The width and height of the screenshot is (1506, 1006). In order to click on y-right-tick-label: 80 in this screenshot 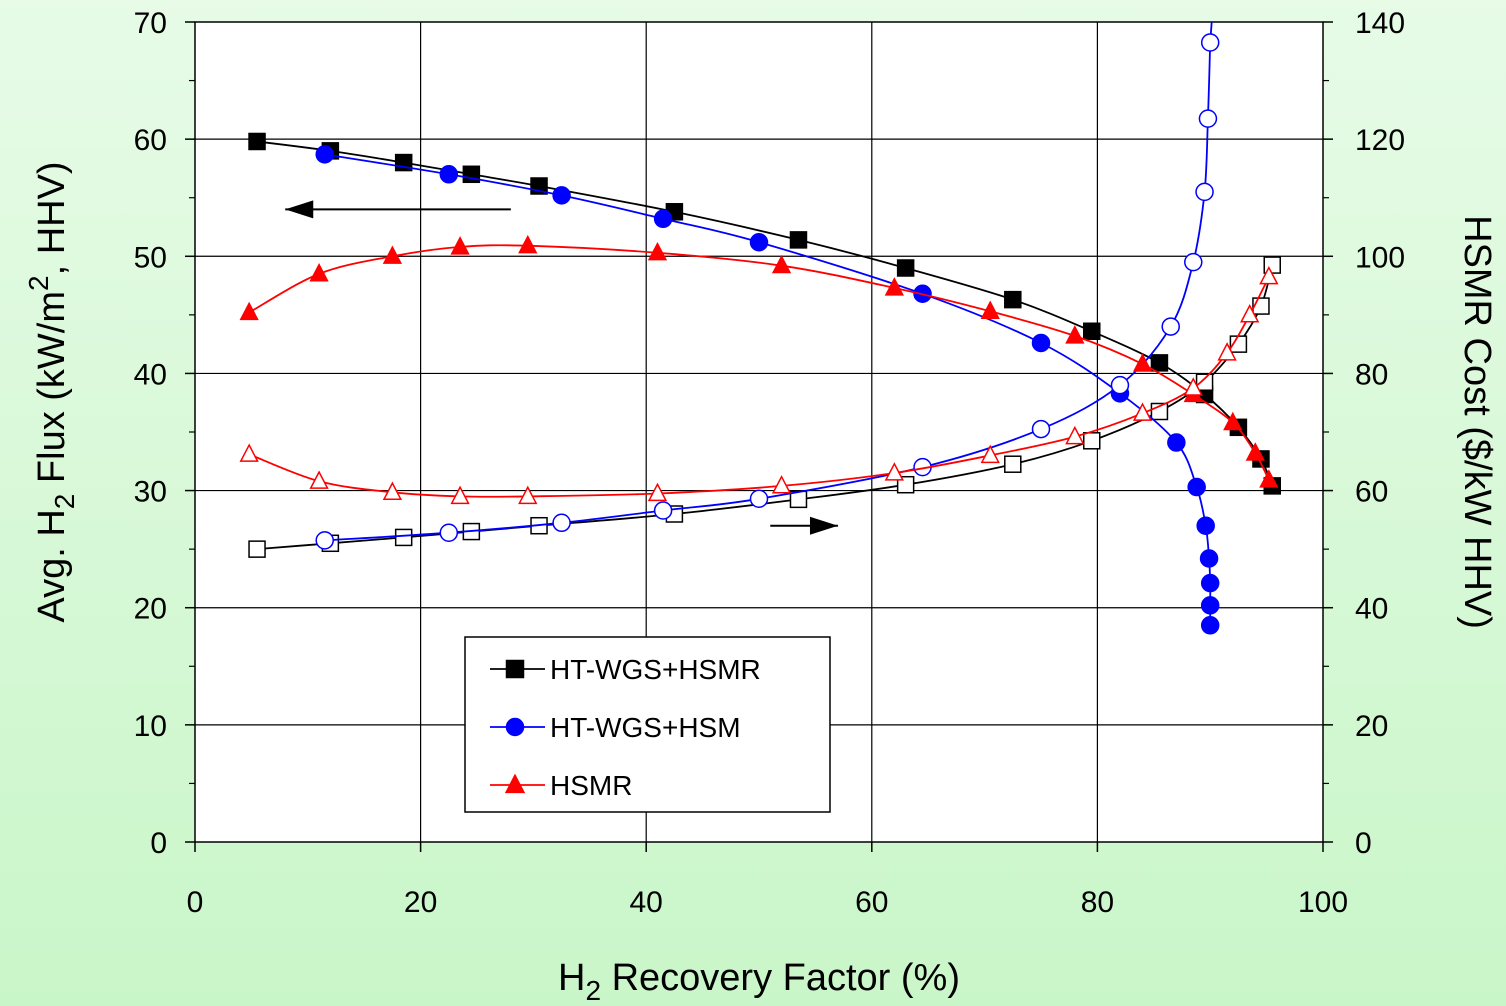, I will do `click(1371, 374)`.